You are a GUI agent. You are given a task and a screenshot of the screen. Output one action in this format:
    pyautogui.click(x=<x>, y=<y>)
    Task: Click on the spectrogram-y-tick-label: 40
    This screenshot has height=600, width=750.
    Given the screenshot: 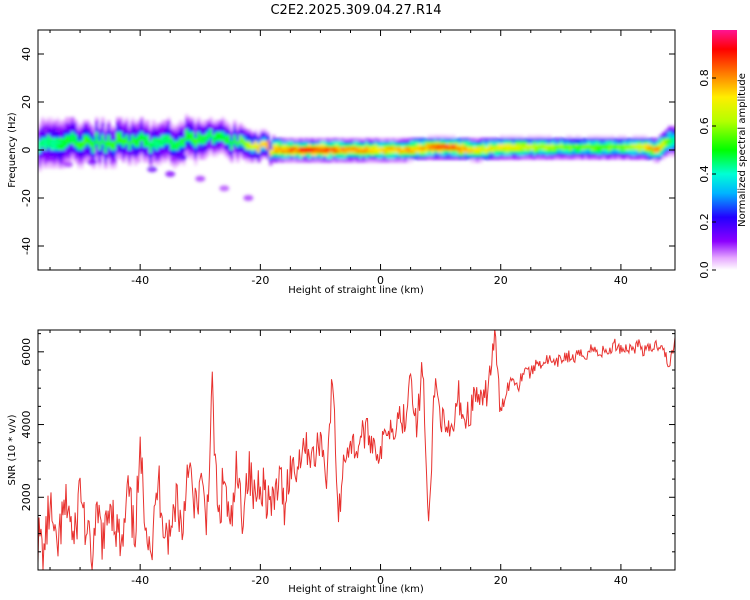 What is the action you would take?
    pyautogui.click(x=26, y=54)
    